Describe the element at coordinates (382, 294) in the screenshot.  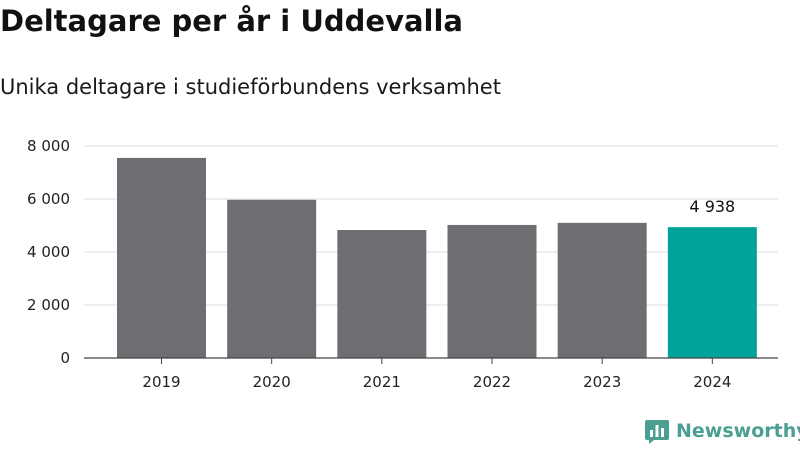
I see `bar-2021` at that location.